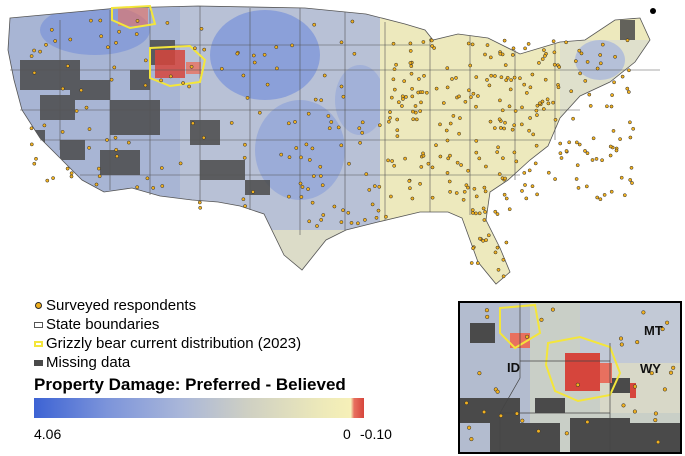  Describe the element at coordinates (214, 362) in the screenshot. I see `legend-item-missing-data: Missing data` at that location.